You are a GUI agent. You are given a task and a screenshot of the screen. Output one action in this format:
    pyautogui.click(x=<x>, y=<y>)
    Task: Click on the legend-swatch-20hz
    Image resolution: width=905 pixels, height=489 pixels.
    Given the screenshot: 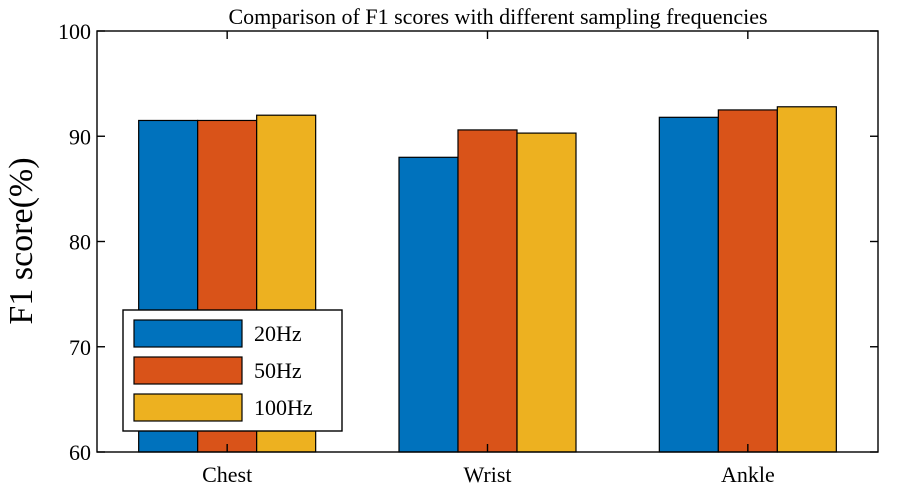 What is the action you would take?
    pyautogui.click(x=188, y=333)
    